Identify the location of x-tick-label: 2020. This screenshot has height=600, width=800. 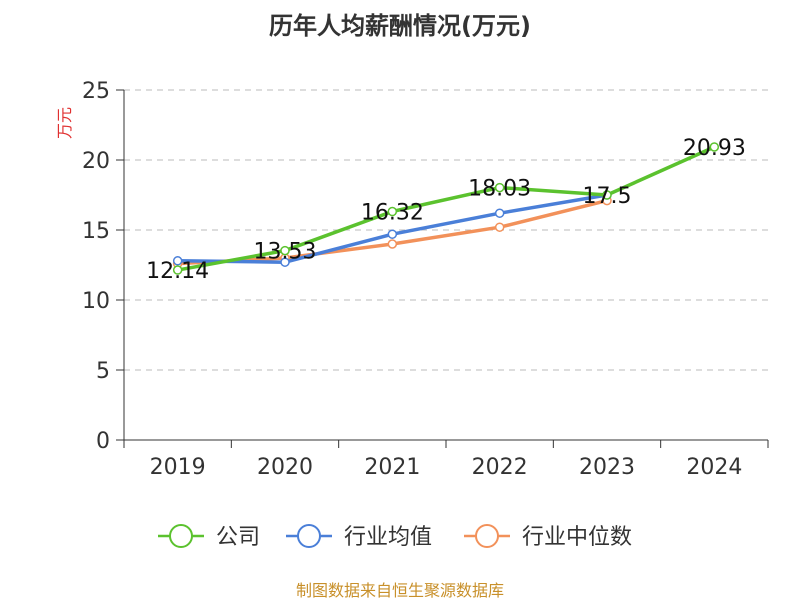
(285, 467).